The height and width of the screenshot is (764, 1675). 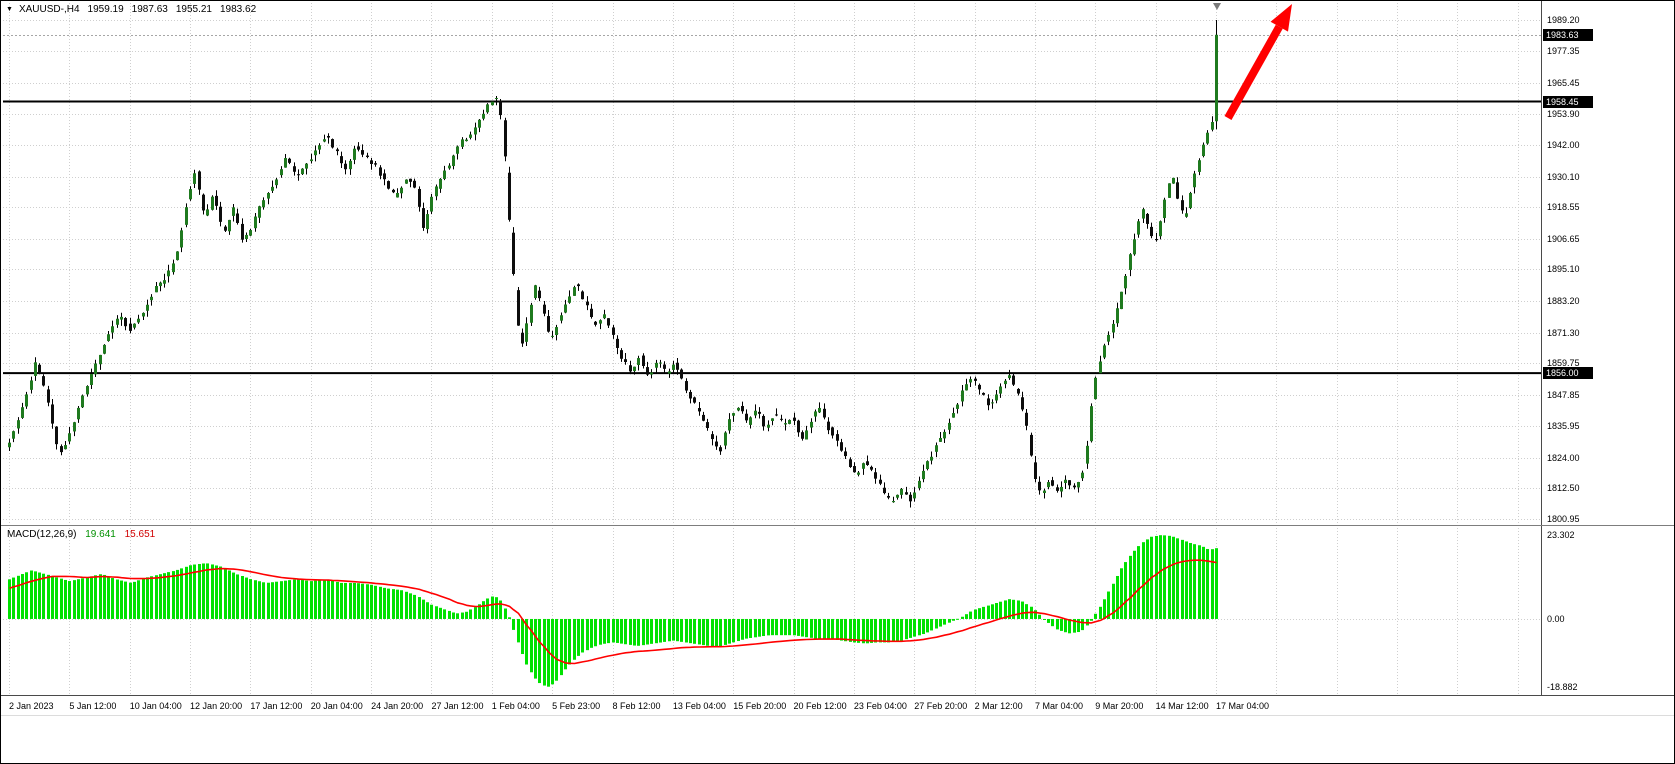 What do you see at coordinates (1563, 300) in the screenshot?
I see `price-axis-label: 1883.20` at bounding box center [1563, 300].